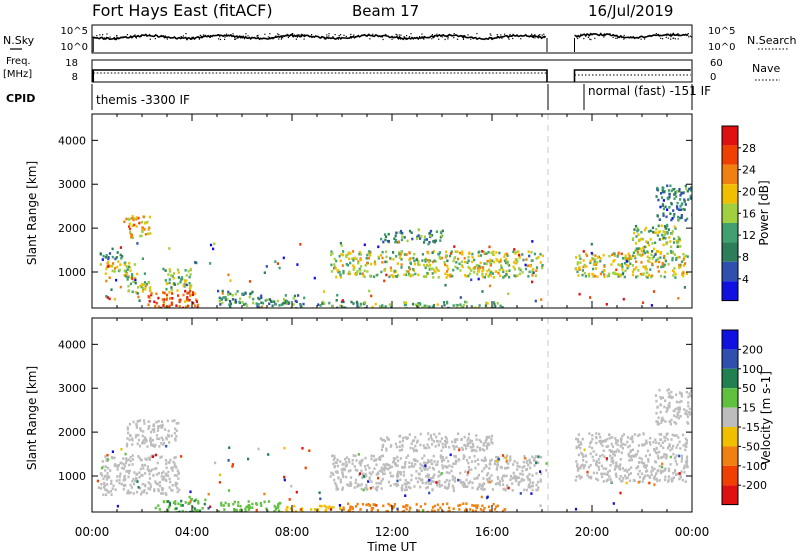 The width and height of the screenshot is (800, 554). I want to click on nsky-label: N.Sky, so click(19, 40).